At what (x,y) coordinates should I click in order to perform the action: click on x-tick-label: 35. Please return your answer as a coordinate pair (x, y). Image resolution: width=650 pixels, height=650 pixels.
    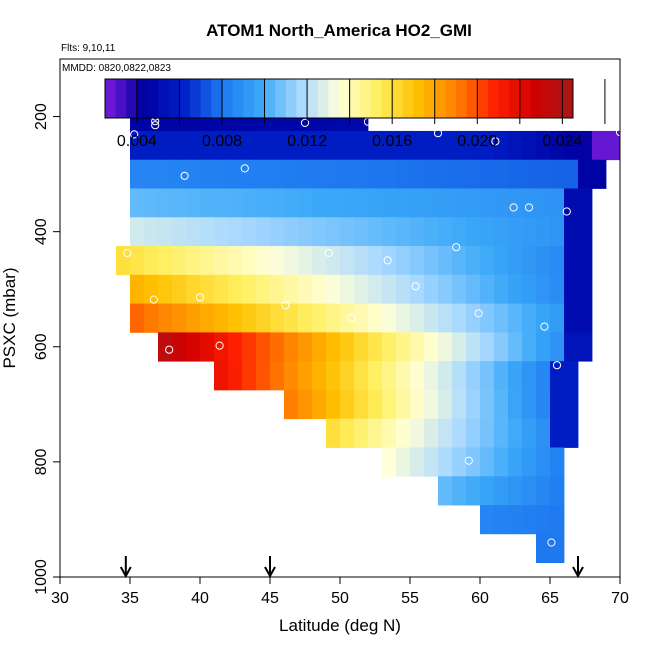
    Looking at the image, I should click on (130, 598).